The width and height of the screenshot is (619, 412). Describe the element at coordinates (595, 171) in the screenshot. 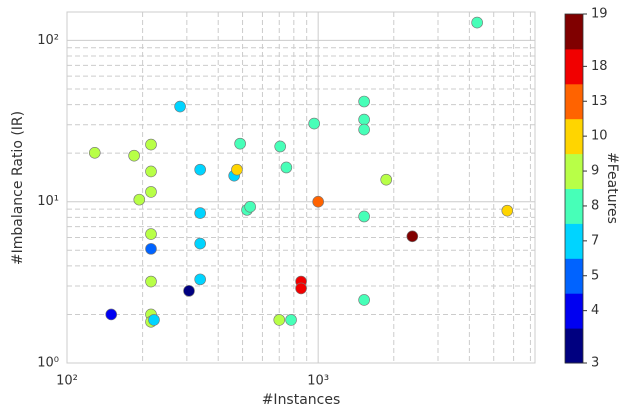

I see `colorbar-tick-label: 9` at that location.